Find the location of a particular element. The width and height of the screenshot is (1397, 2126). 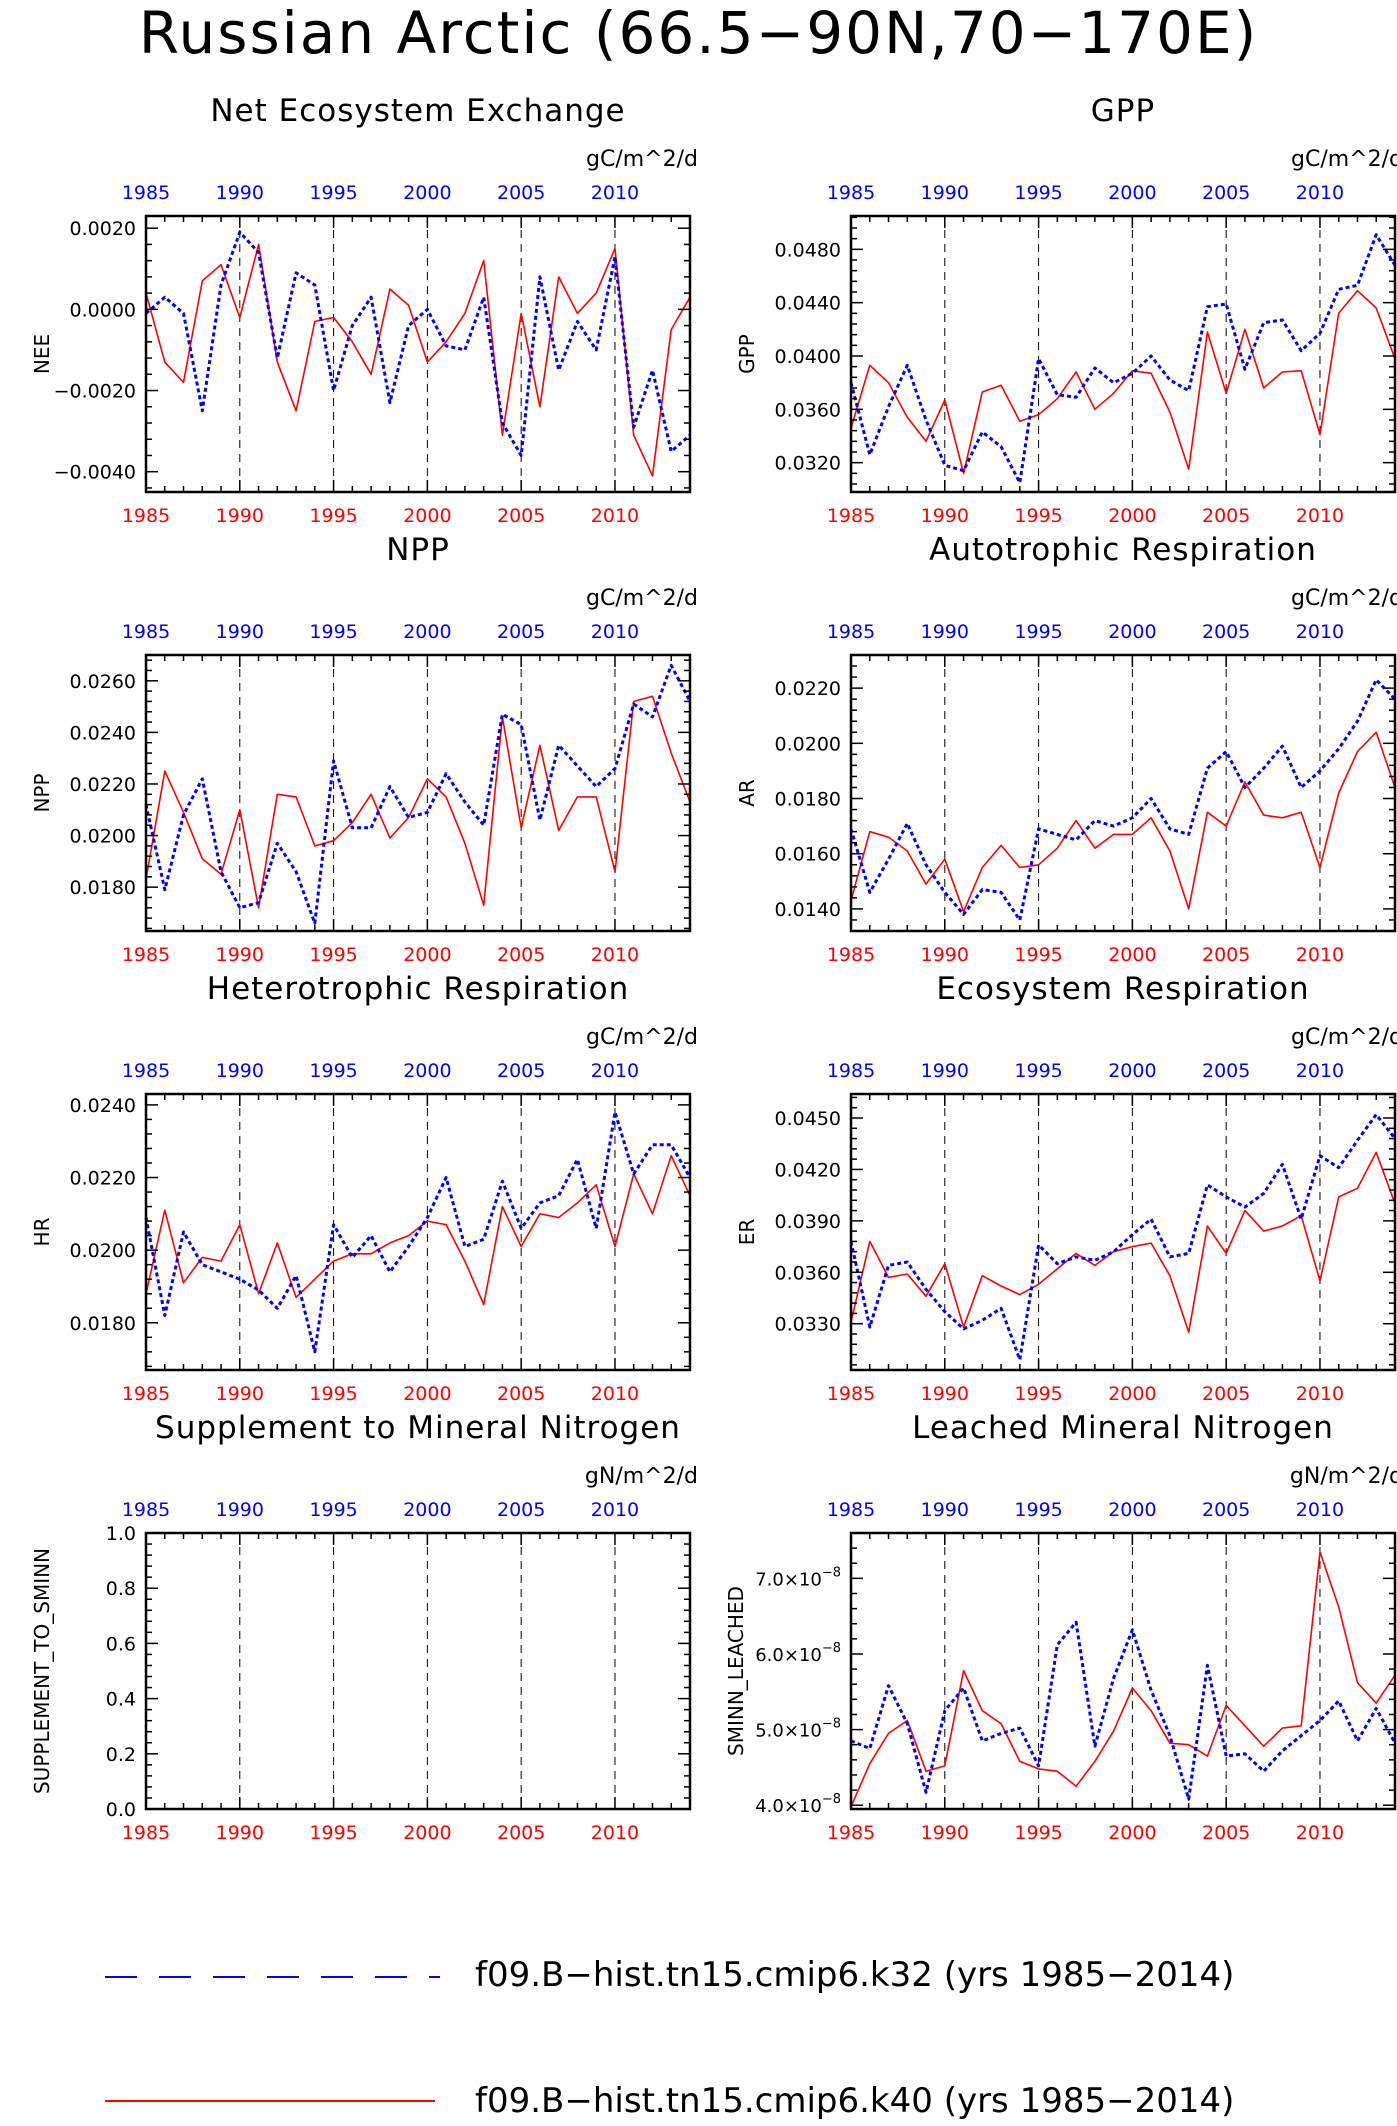

y-tick-label: 0.4 is located at coordinates (121, 1700).